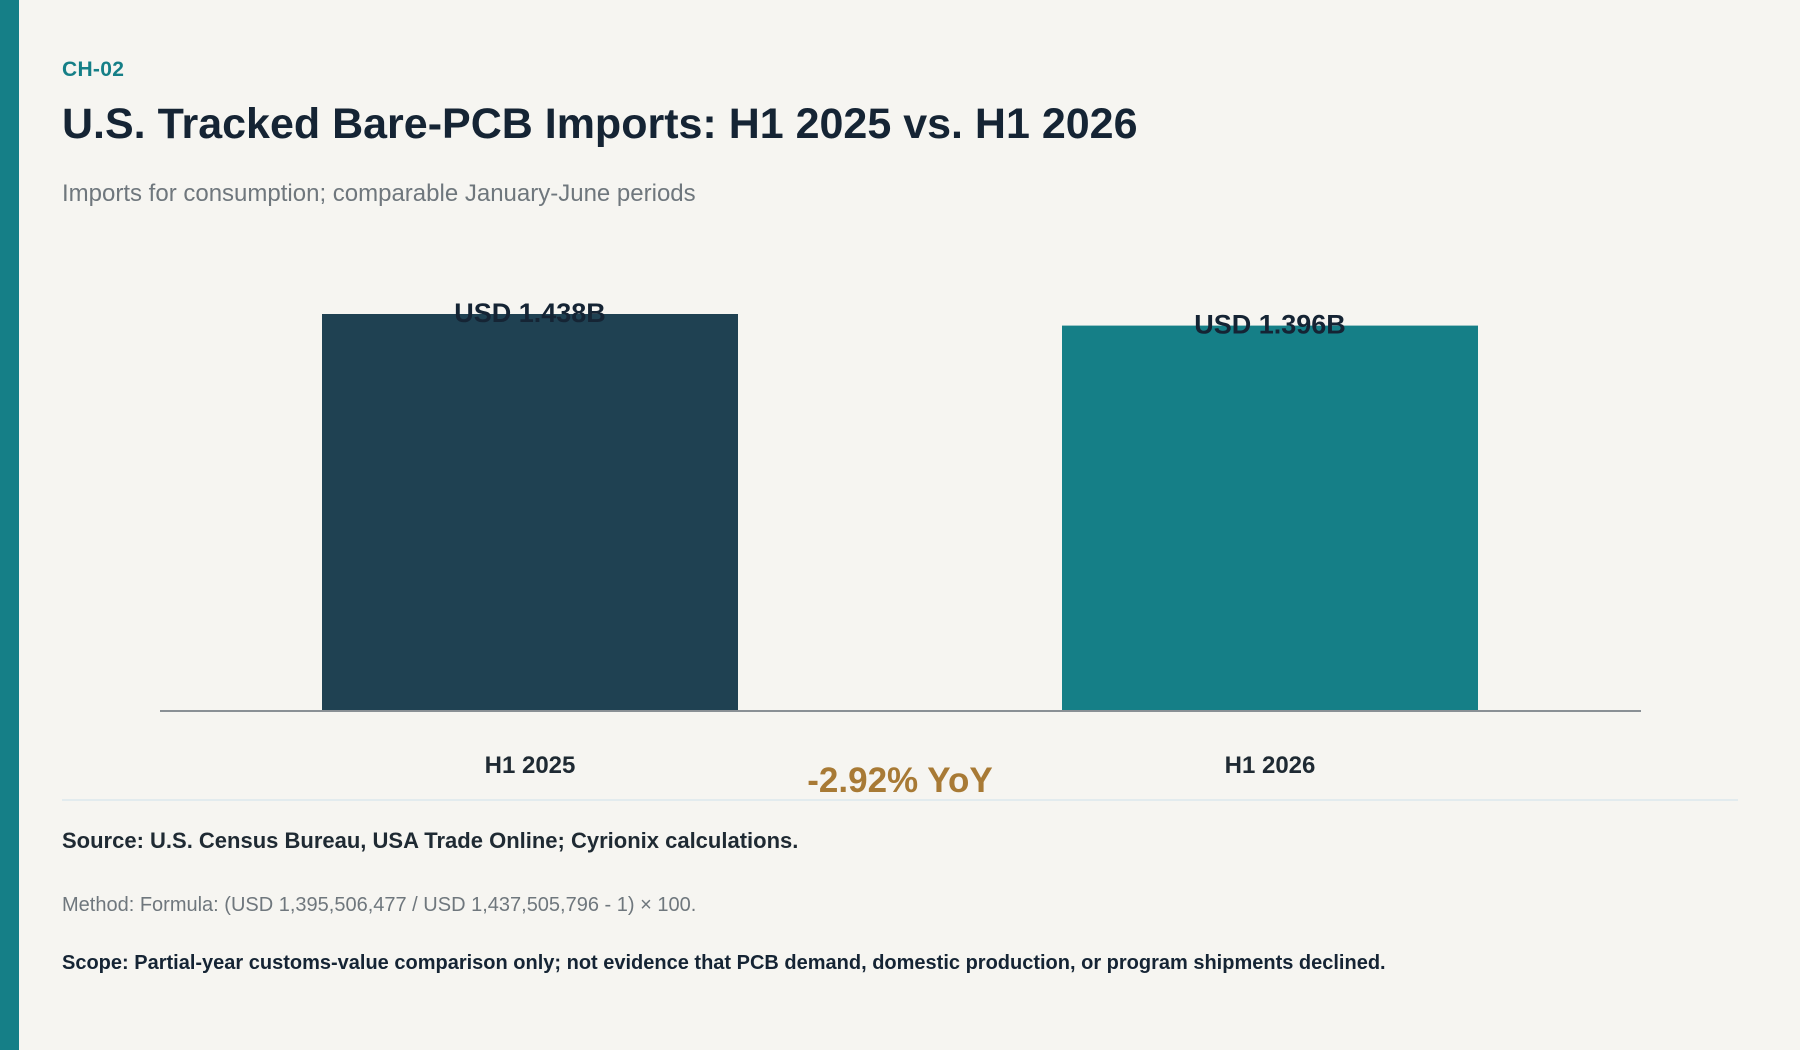 This screenshot has height=1050, width=1800. Describe the element at coordinates (93, 69) in the screenshot. I see `chart-id: CH-02` at that location.